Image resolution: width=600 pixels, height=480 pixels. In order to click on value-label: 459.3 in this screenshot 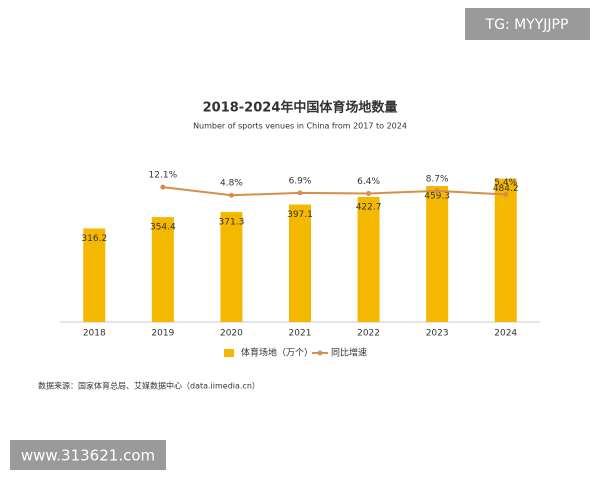, I will do `click(437, 197)`.